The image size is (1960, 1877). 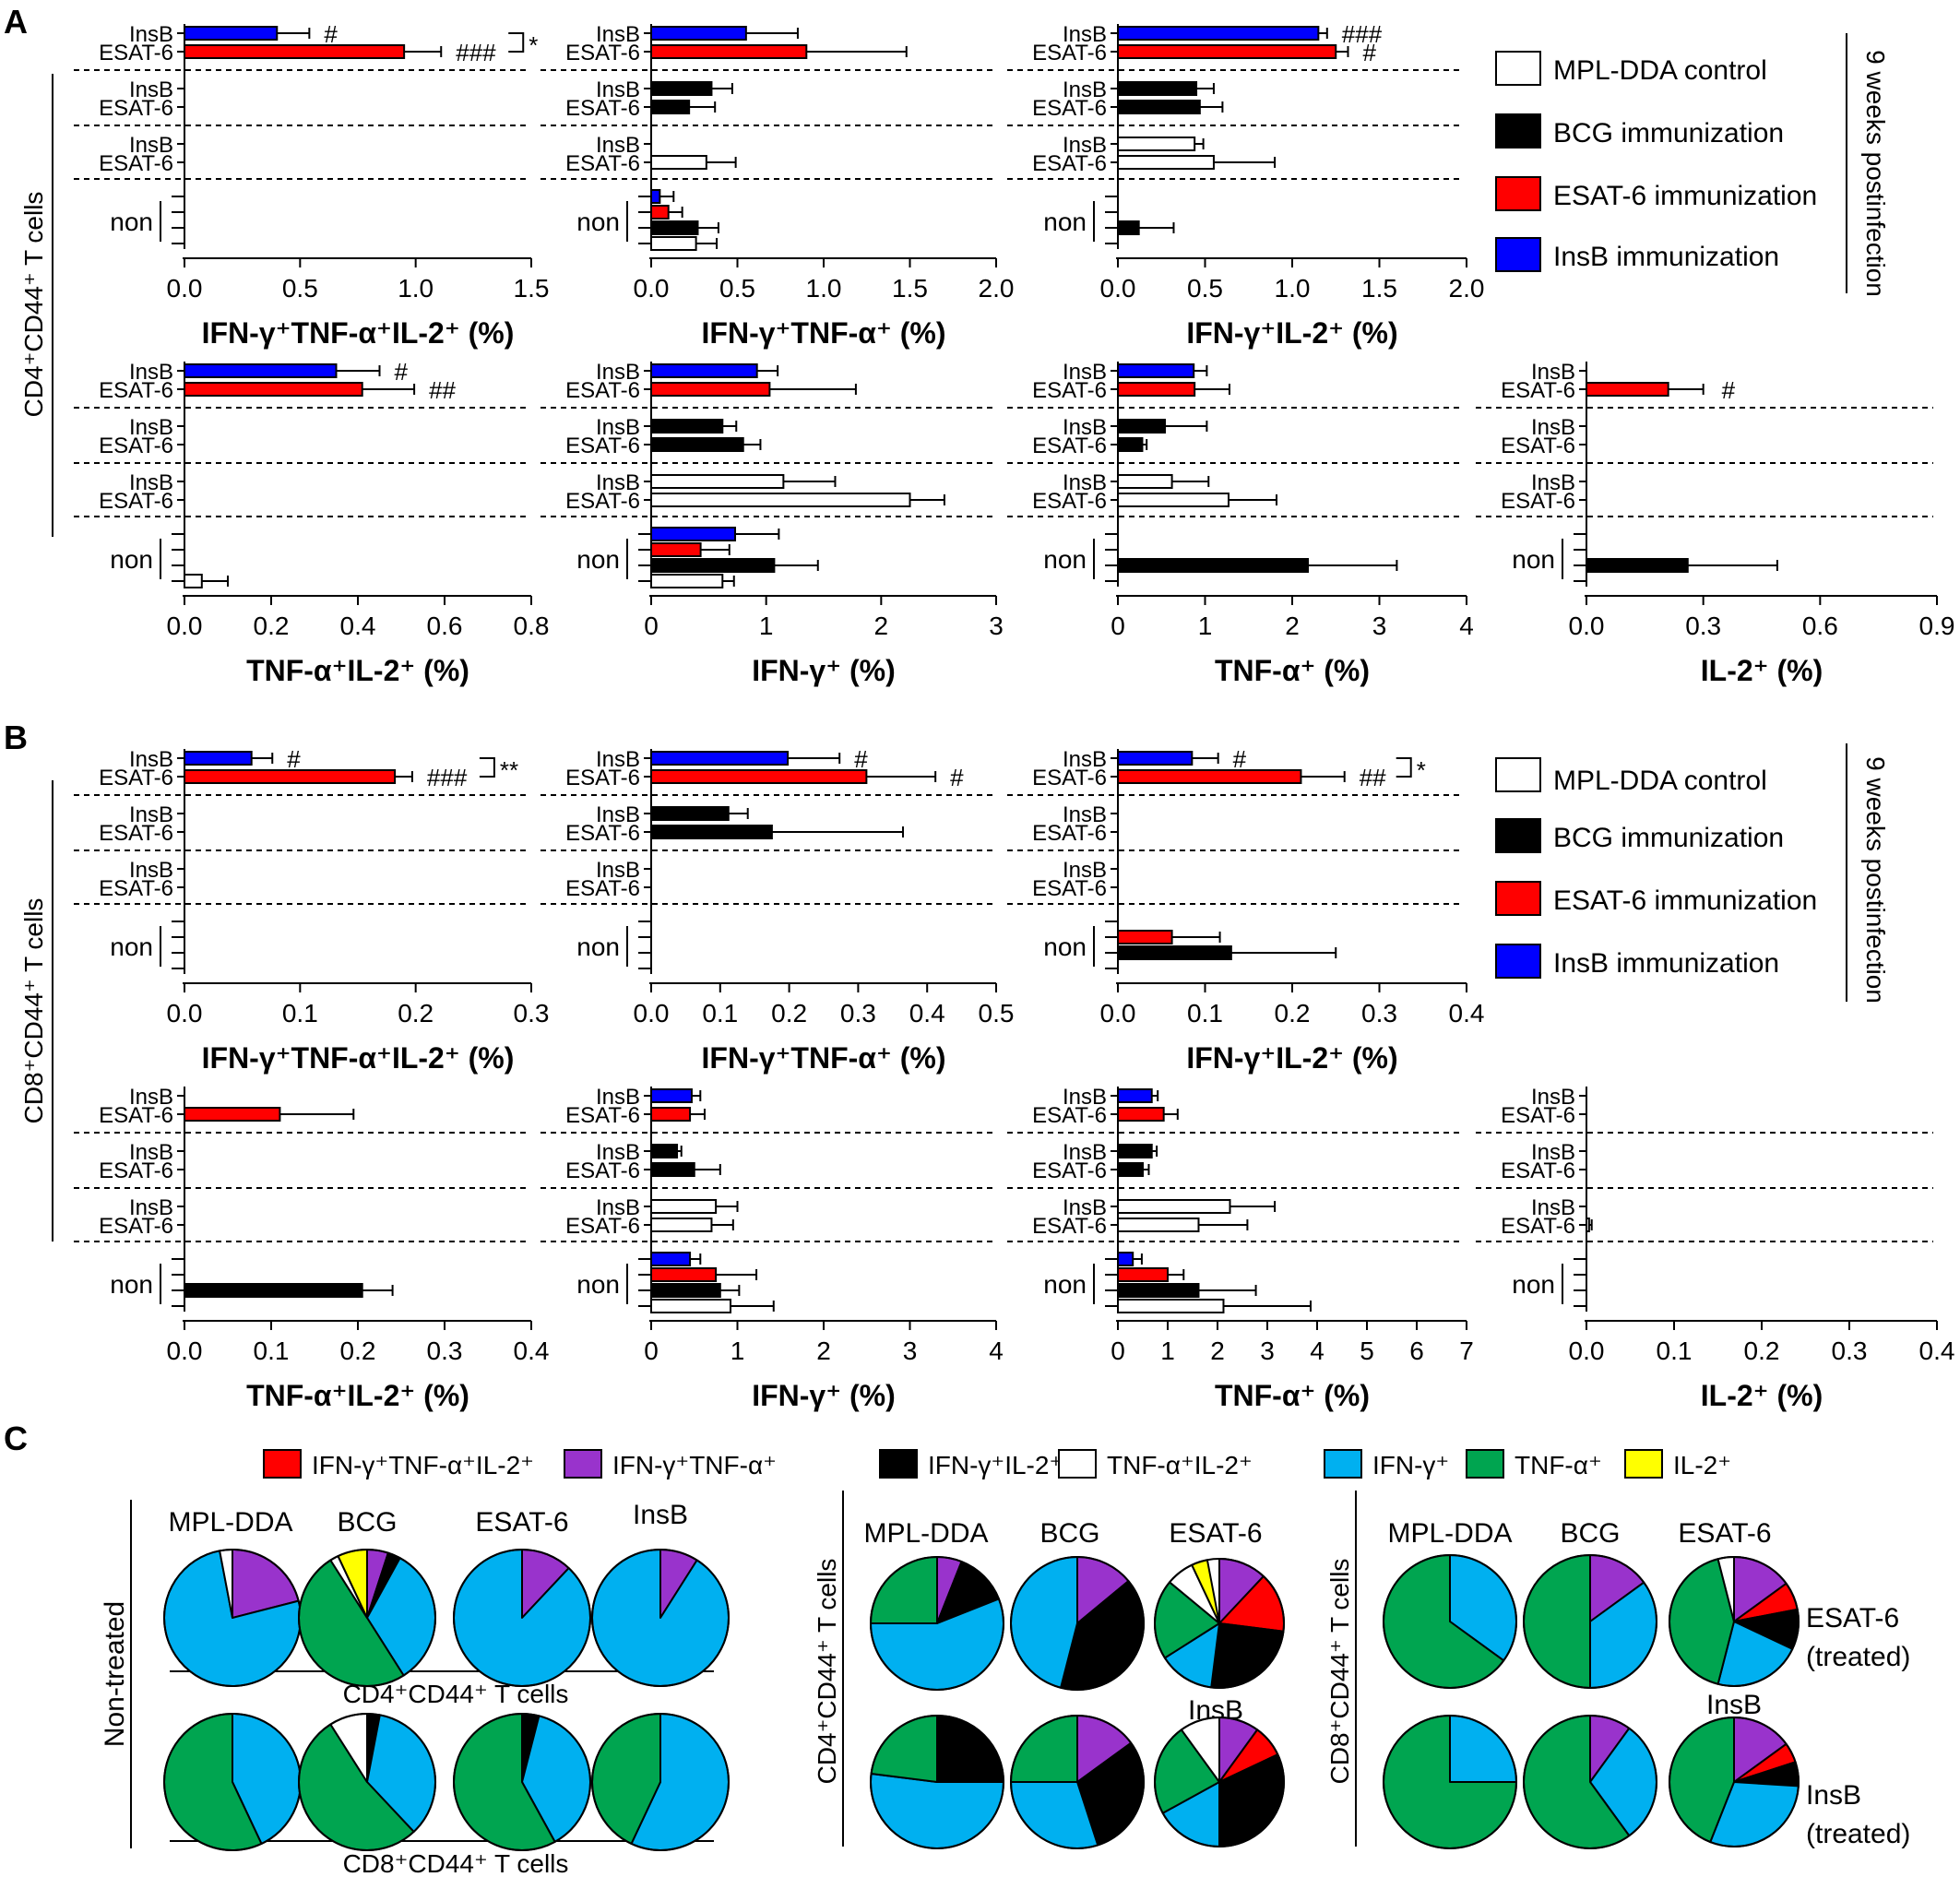 What do you see at coordinates (509, 770) in the screenshot?
I see `significance-mark: **` at bounding box center [509, 770].